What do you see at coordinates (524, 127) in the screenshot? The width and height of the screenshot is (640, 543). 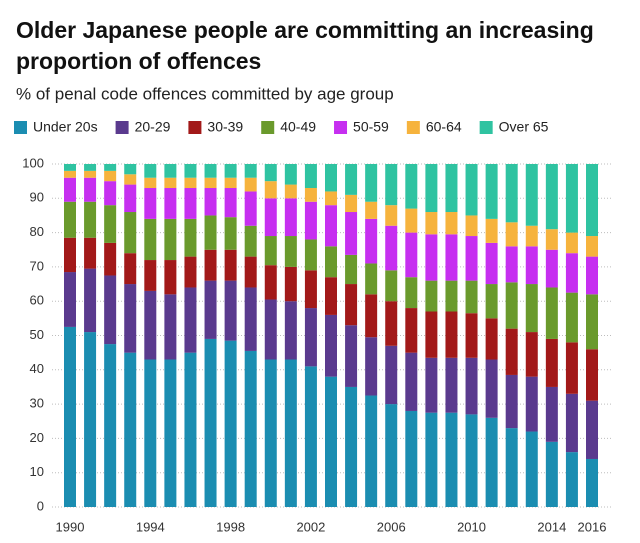 I see `legend-label: Over 65` at bounding box center [524, 127].